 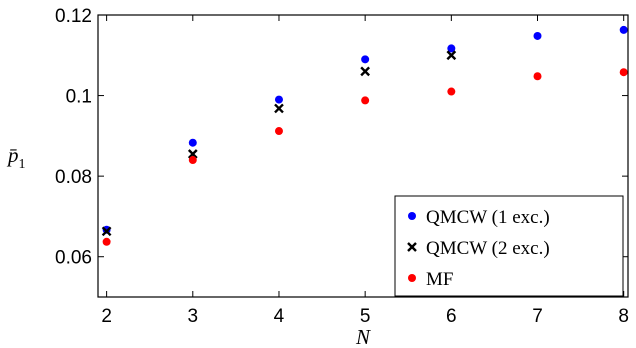 I want to click on legend-label: QMCW (1 exc.), so click(x=488, y=217).